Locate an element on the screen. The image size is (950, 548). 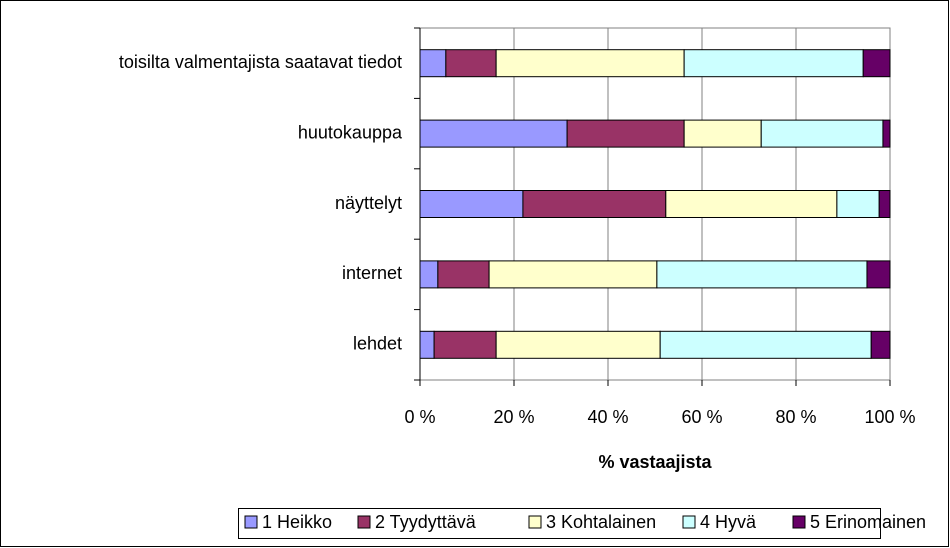
y-tick-label: näyttelyt is located at coordinates (368, 203).